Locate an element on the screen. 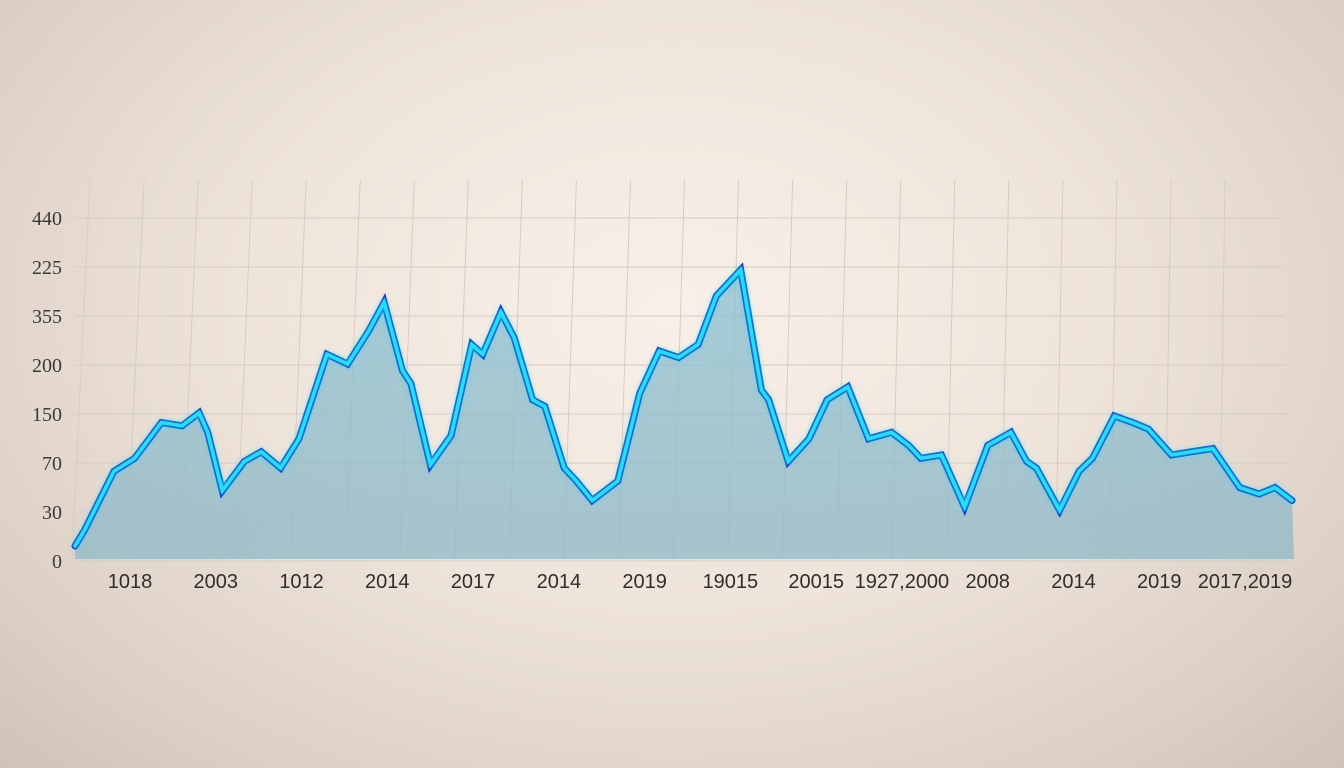 This screenshot has height=768, width=1344. y-tick-label: 200 is located at coordinates (47, 366).